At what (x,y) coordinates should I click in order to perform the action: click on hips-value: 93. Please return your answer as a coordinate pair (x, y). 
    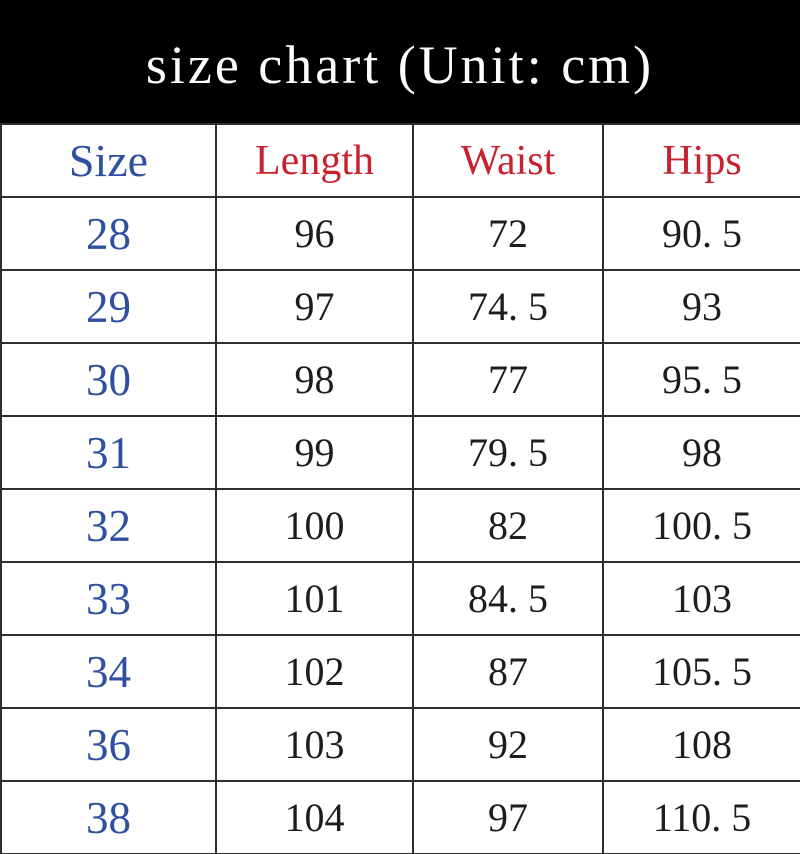
    Looking at the image, I should click on (701, 306).